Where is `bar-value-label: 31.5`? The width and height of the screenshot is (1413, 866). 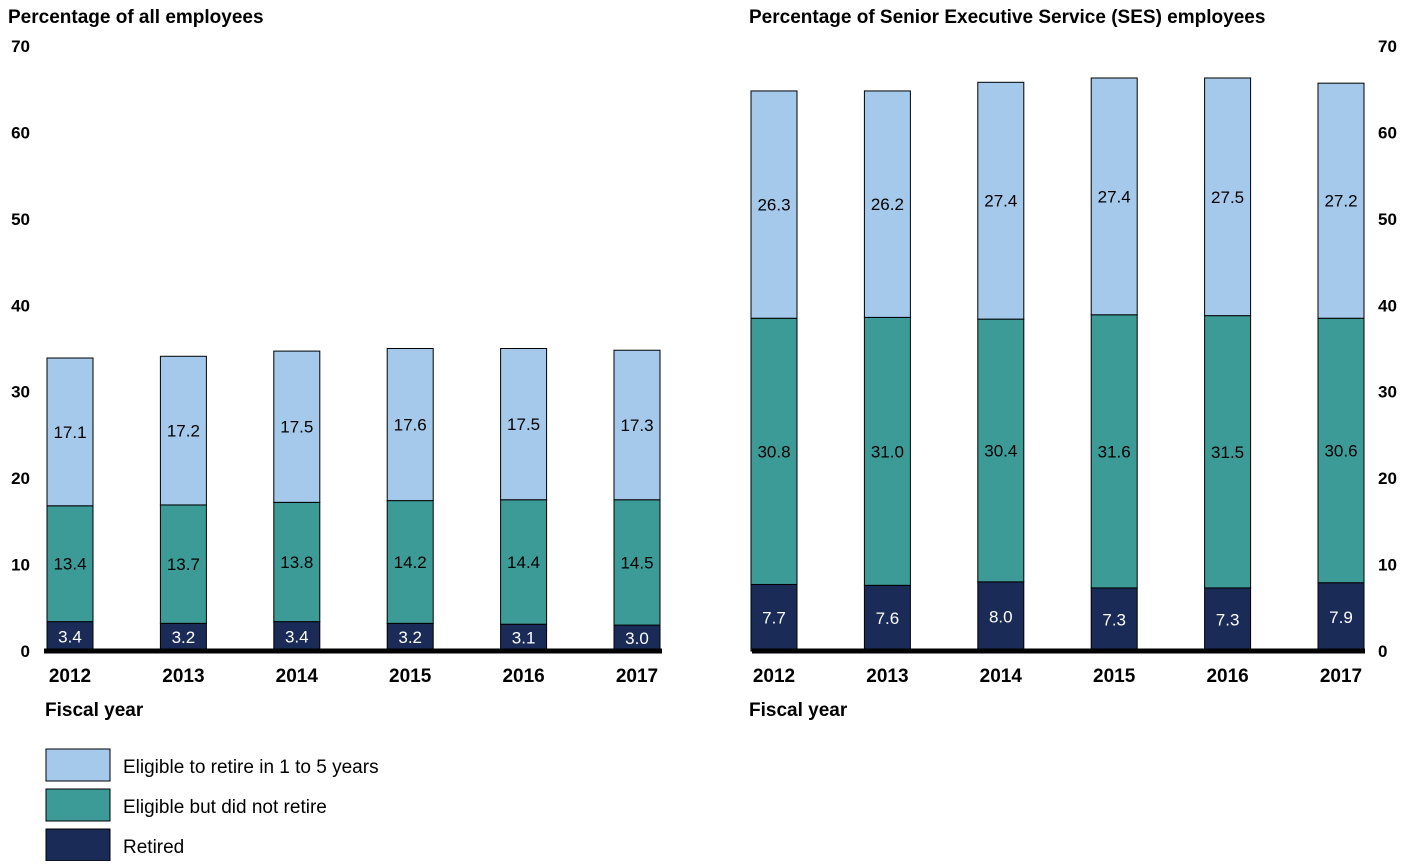 bar-value-label: 31.5 is located at coordinates (1227, 452).